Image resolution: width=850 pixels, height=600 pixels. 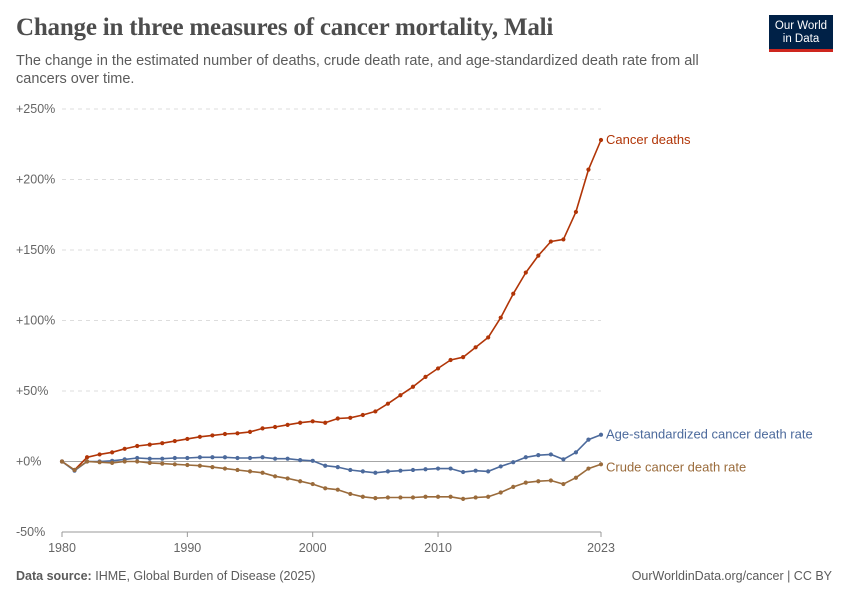 What do you see at coordinates (438, 548) in the screenshot?
I see `x-tick-label: 2010` at bounding box center [438, 548].